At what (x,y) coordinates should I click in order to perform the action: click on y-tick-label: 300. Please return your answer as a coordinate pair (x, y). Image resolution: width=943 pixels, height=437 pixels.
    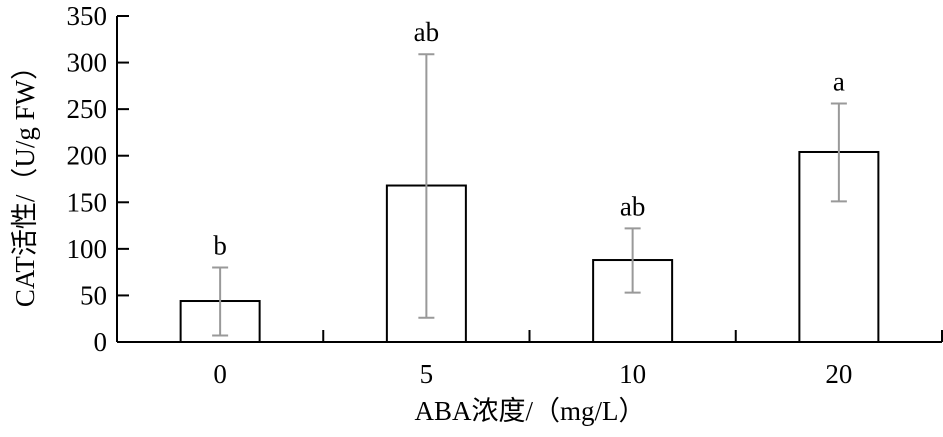
    Looking at the image, I should click on (87, 63).